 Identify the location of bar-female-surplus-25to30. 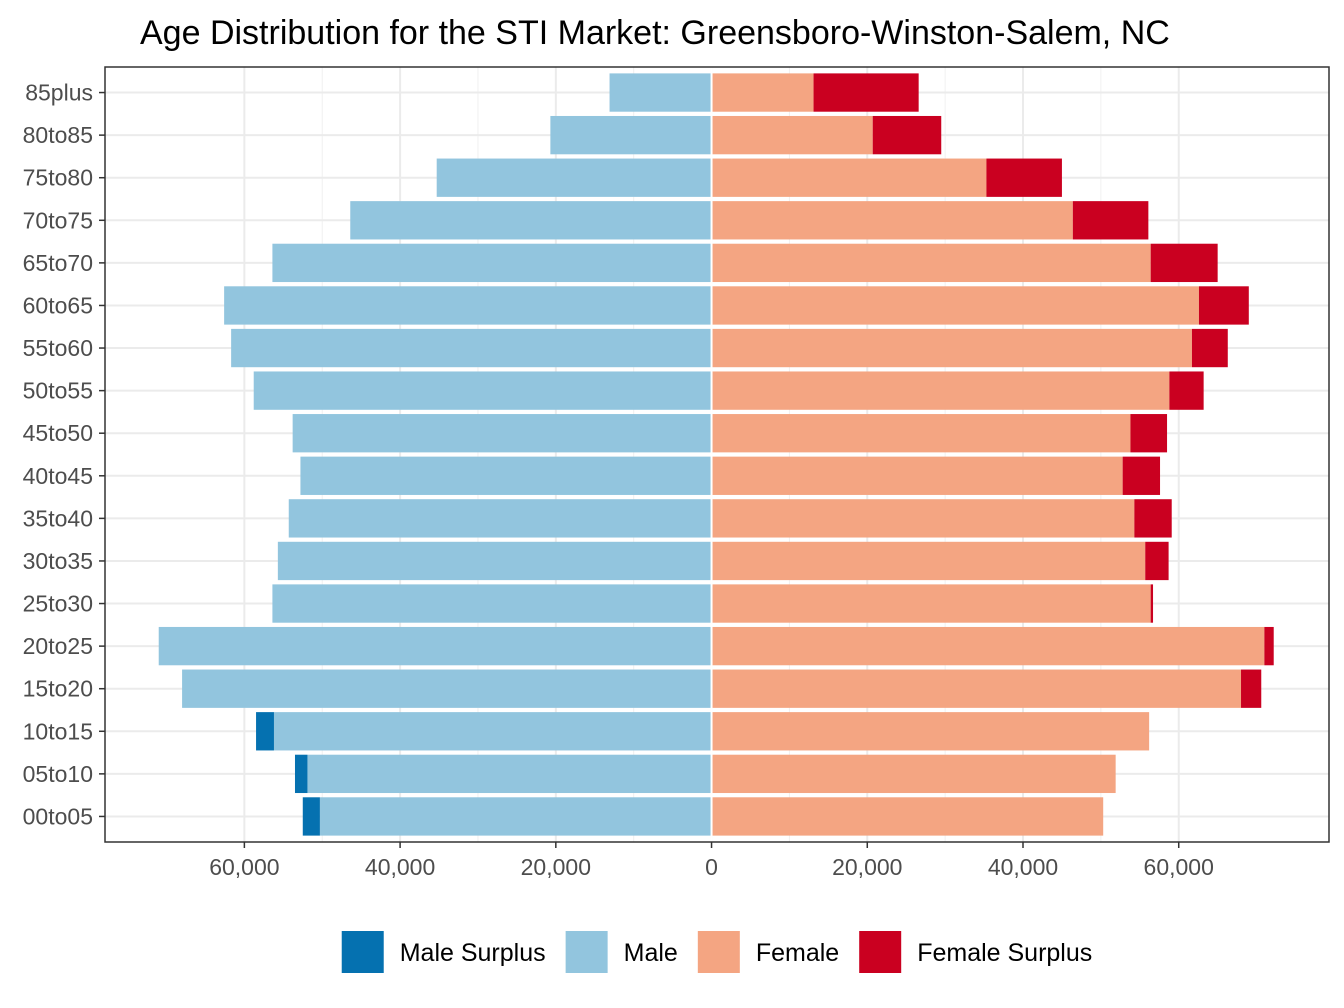
(1152, 603).